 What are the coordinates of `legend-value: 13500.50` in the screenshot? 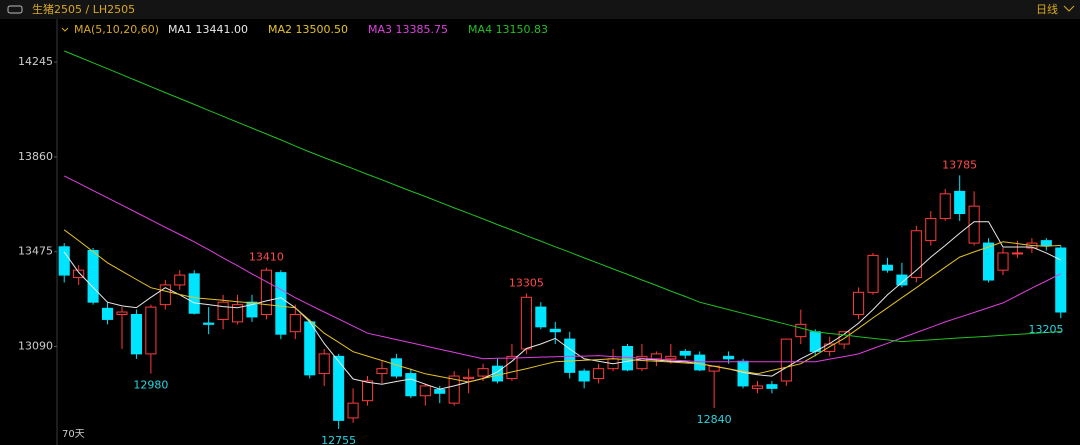 It's located at (322, 29).